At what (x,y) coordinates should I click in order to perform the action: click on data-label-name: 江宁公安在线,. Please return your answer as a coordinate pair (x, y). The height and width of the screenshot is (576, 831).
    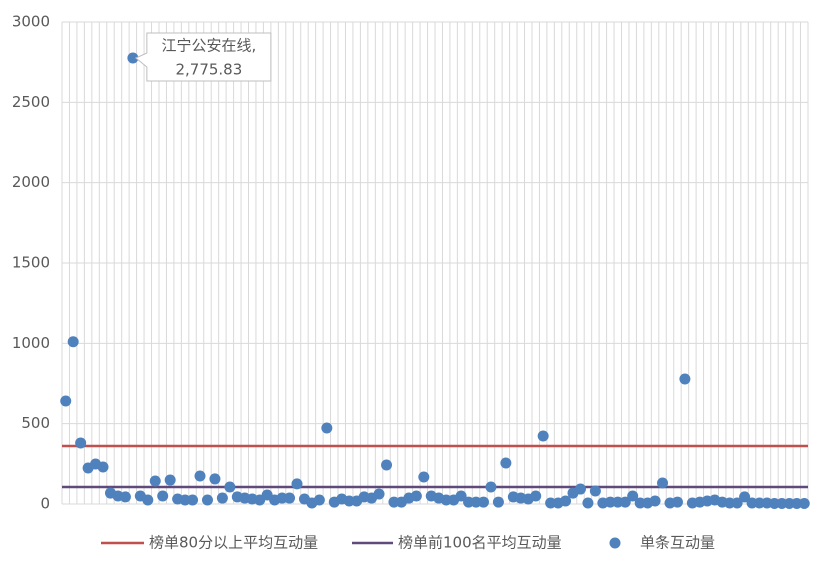
    Looking at the image, I should click on (208, 46).